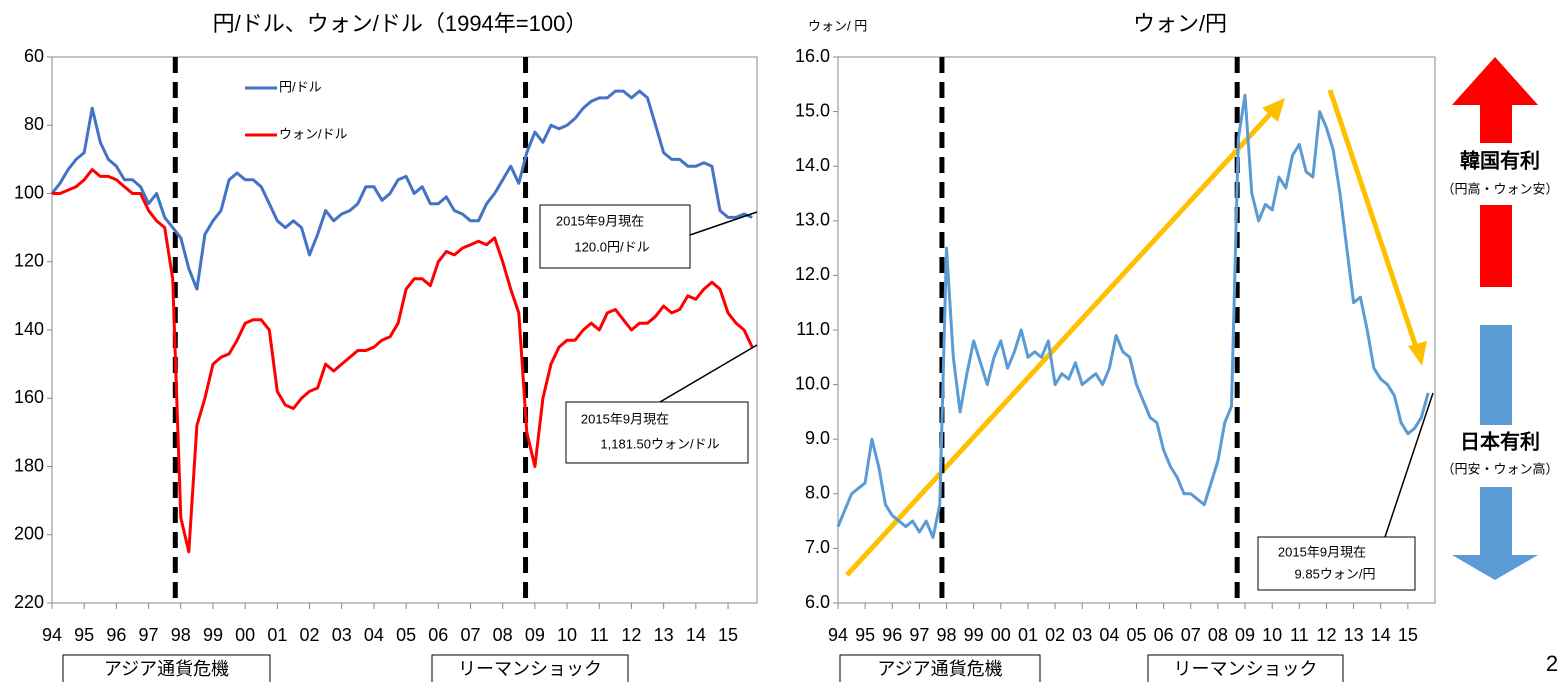  What do you see at coordinates (1503, 318) in the screenshot?
I see `side-arrows` at bounding box center [1503, 318].